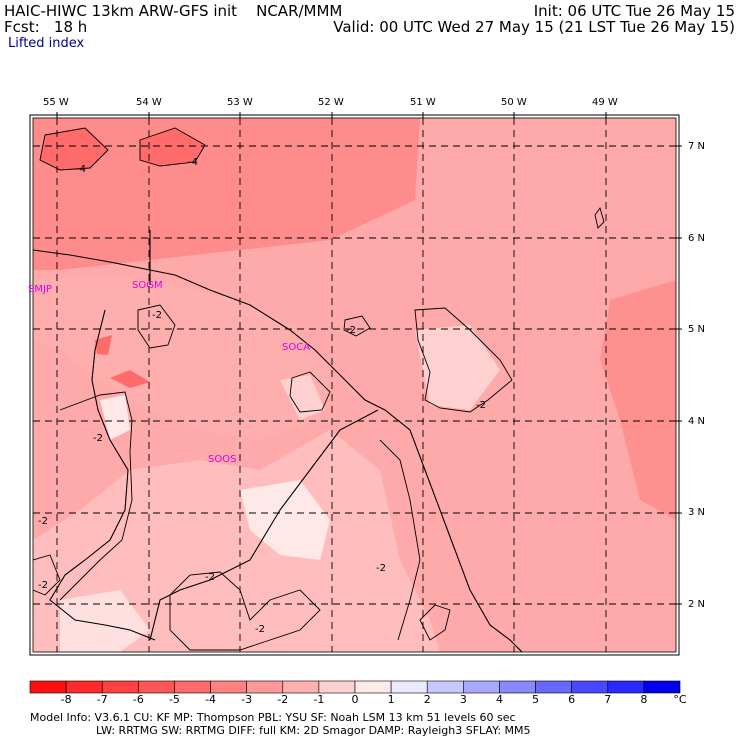 Image resolution: width=740 pixels, height=740 pixels. I want to click on colorbar, so click(355, 687).